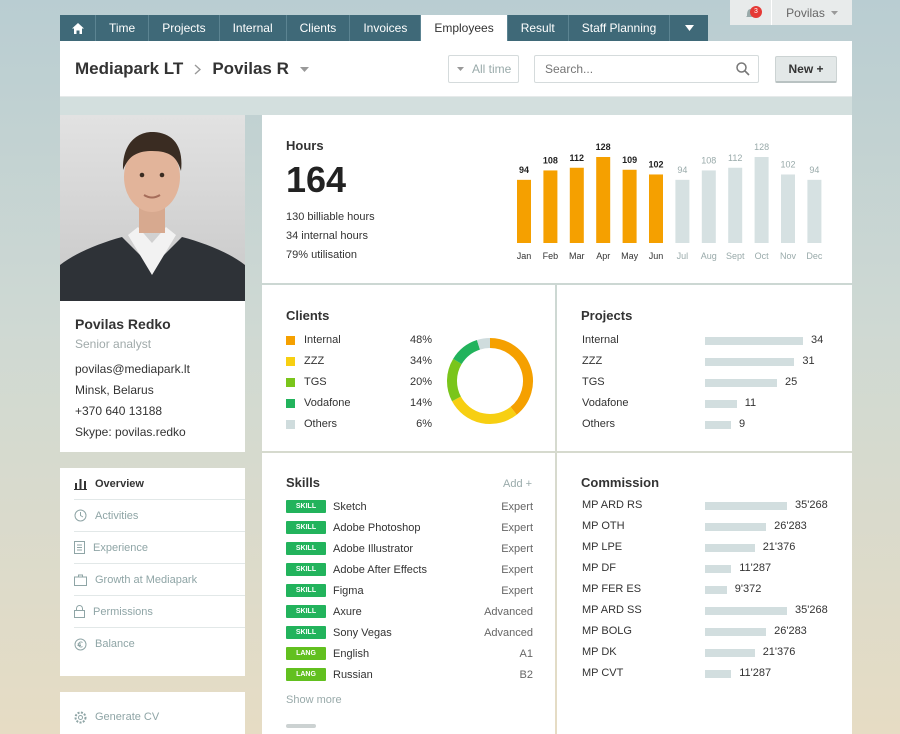 The image size is (900, 734). I want to click on commission-row: MP ARD RS 35'268, so click(707, 506).